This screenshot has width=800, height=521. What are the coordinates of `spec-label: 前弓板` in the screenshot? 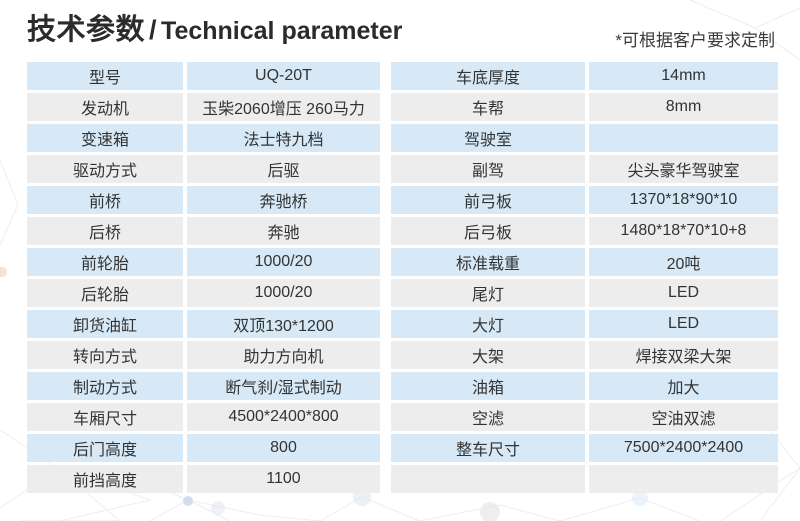 It's located at (488, 200).